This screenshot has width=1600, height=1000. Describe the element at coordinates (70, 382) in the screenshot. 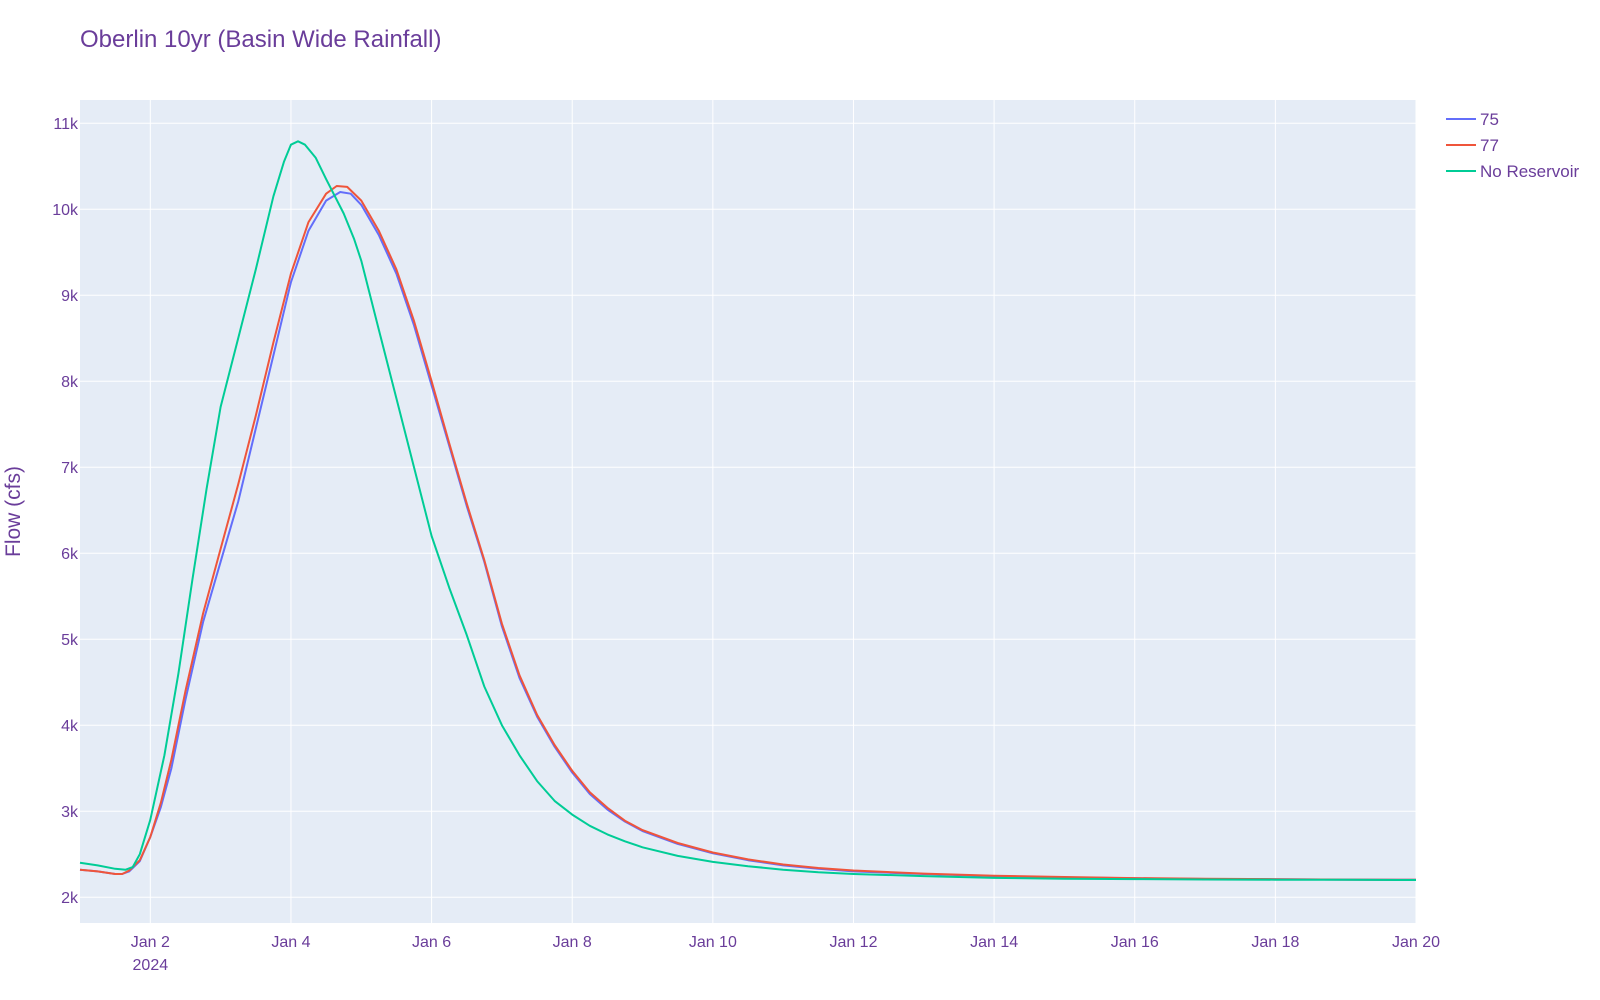

I see `y-tick-label: 8k` at that location.